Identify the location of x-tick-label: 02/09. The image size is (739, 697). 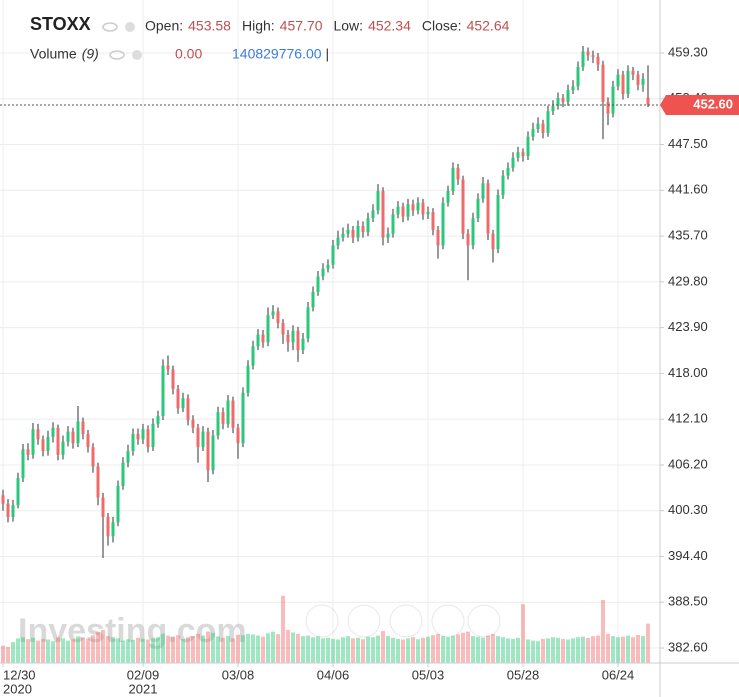
(143, 674).